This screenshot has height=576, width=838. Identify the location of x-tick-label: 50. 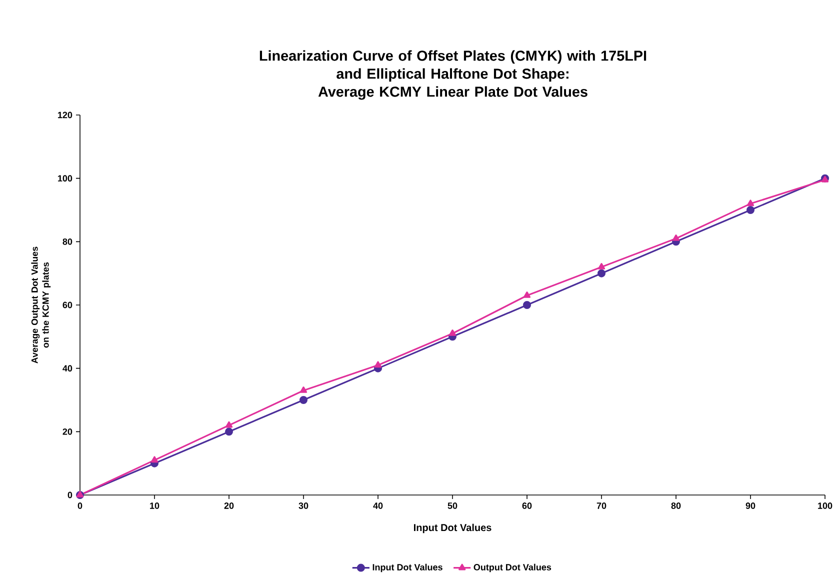
(453, 505).